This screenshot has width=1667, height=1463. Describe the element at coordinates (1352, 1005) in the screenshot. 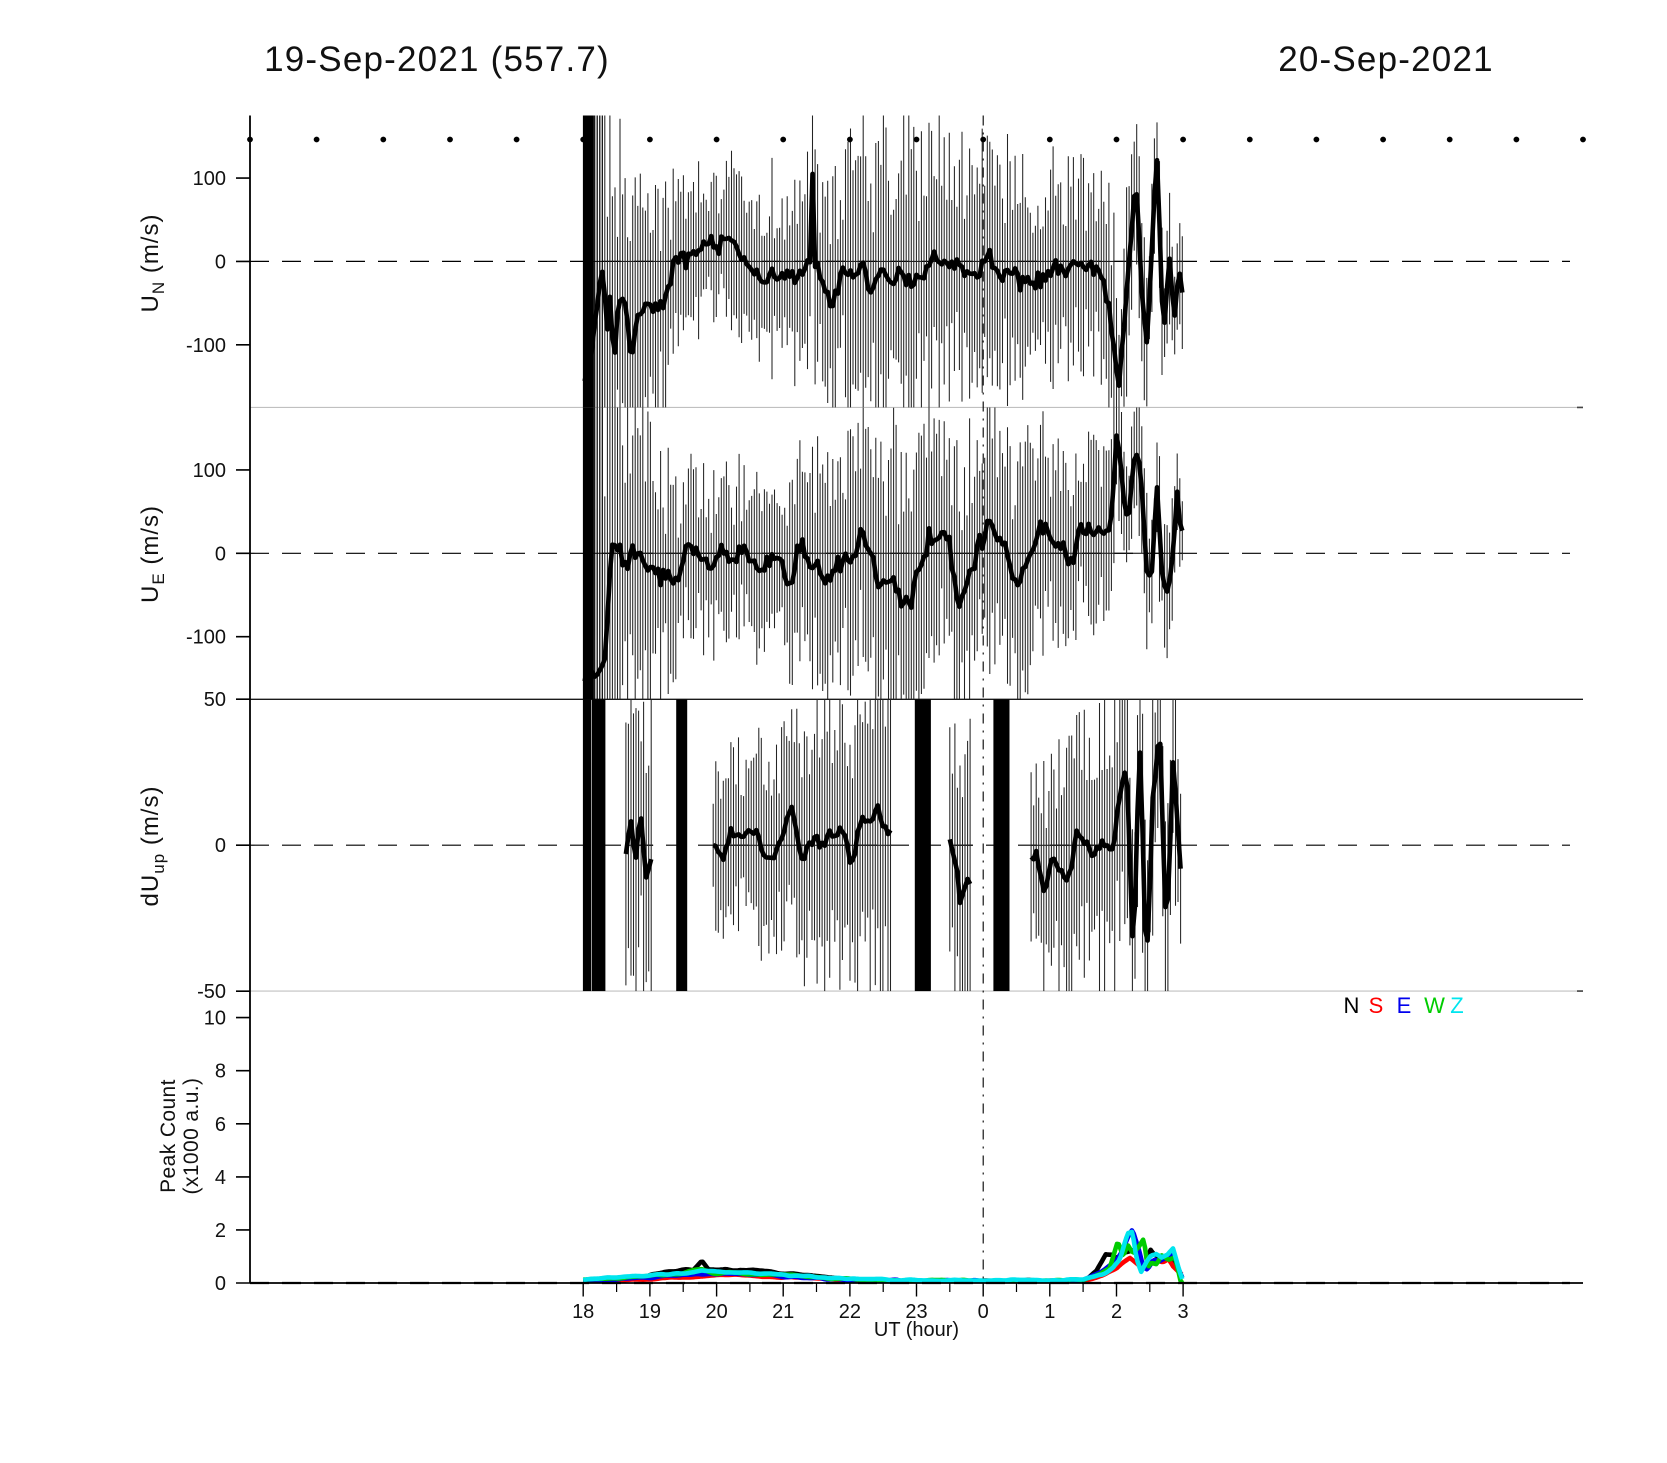

I see `svg-text: N` at that location.